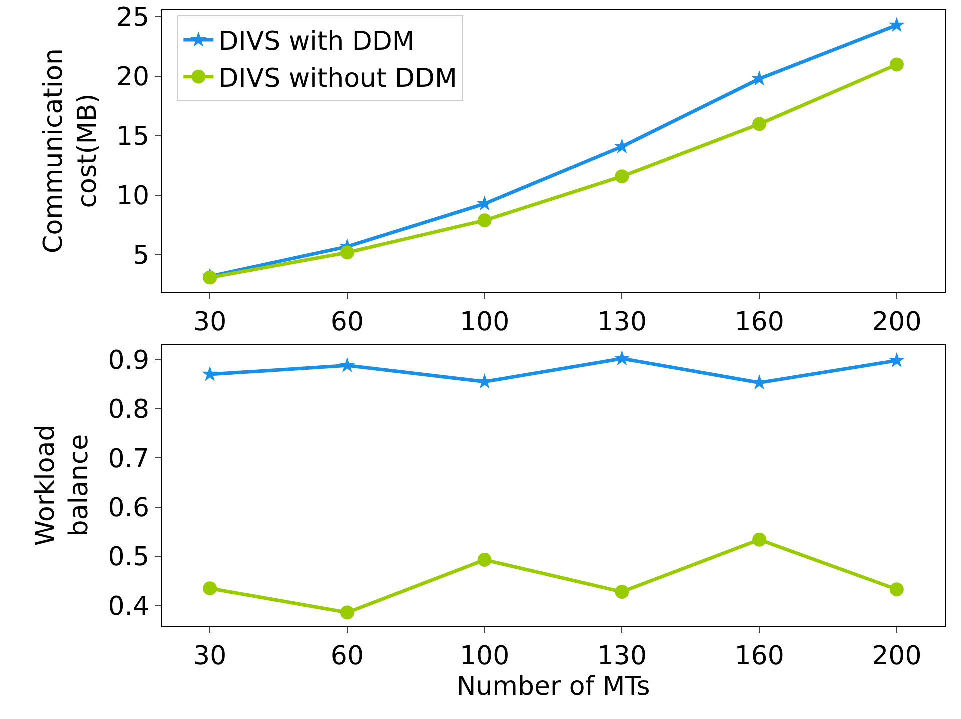  I want to click on x-axis-title: Number of MTs, so click(553, 687).